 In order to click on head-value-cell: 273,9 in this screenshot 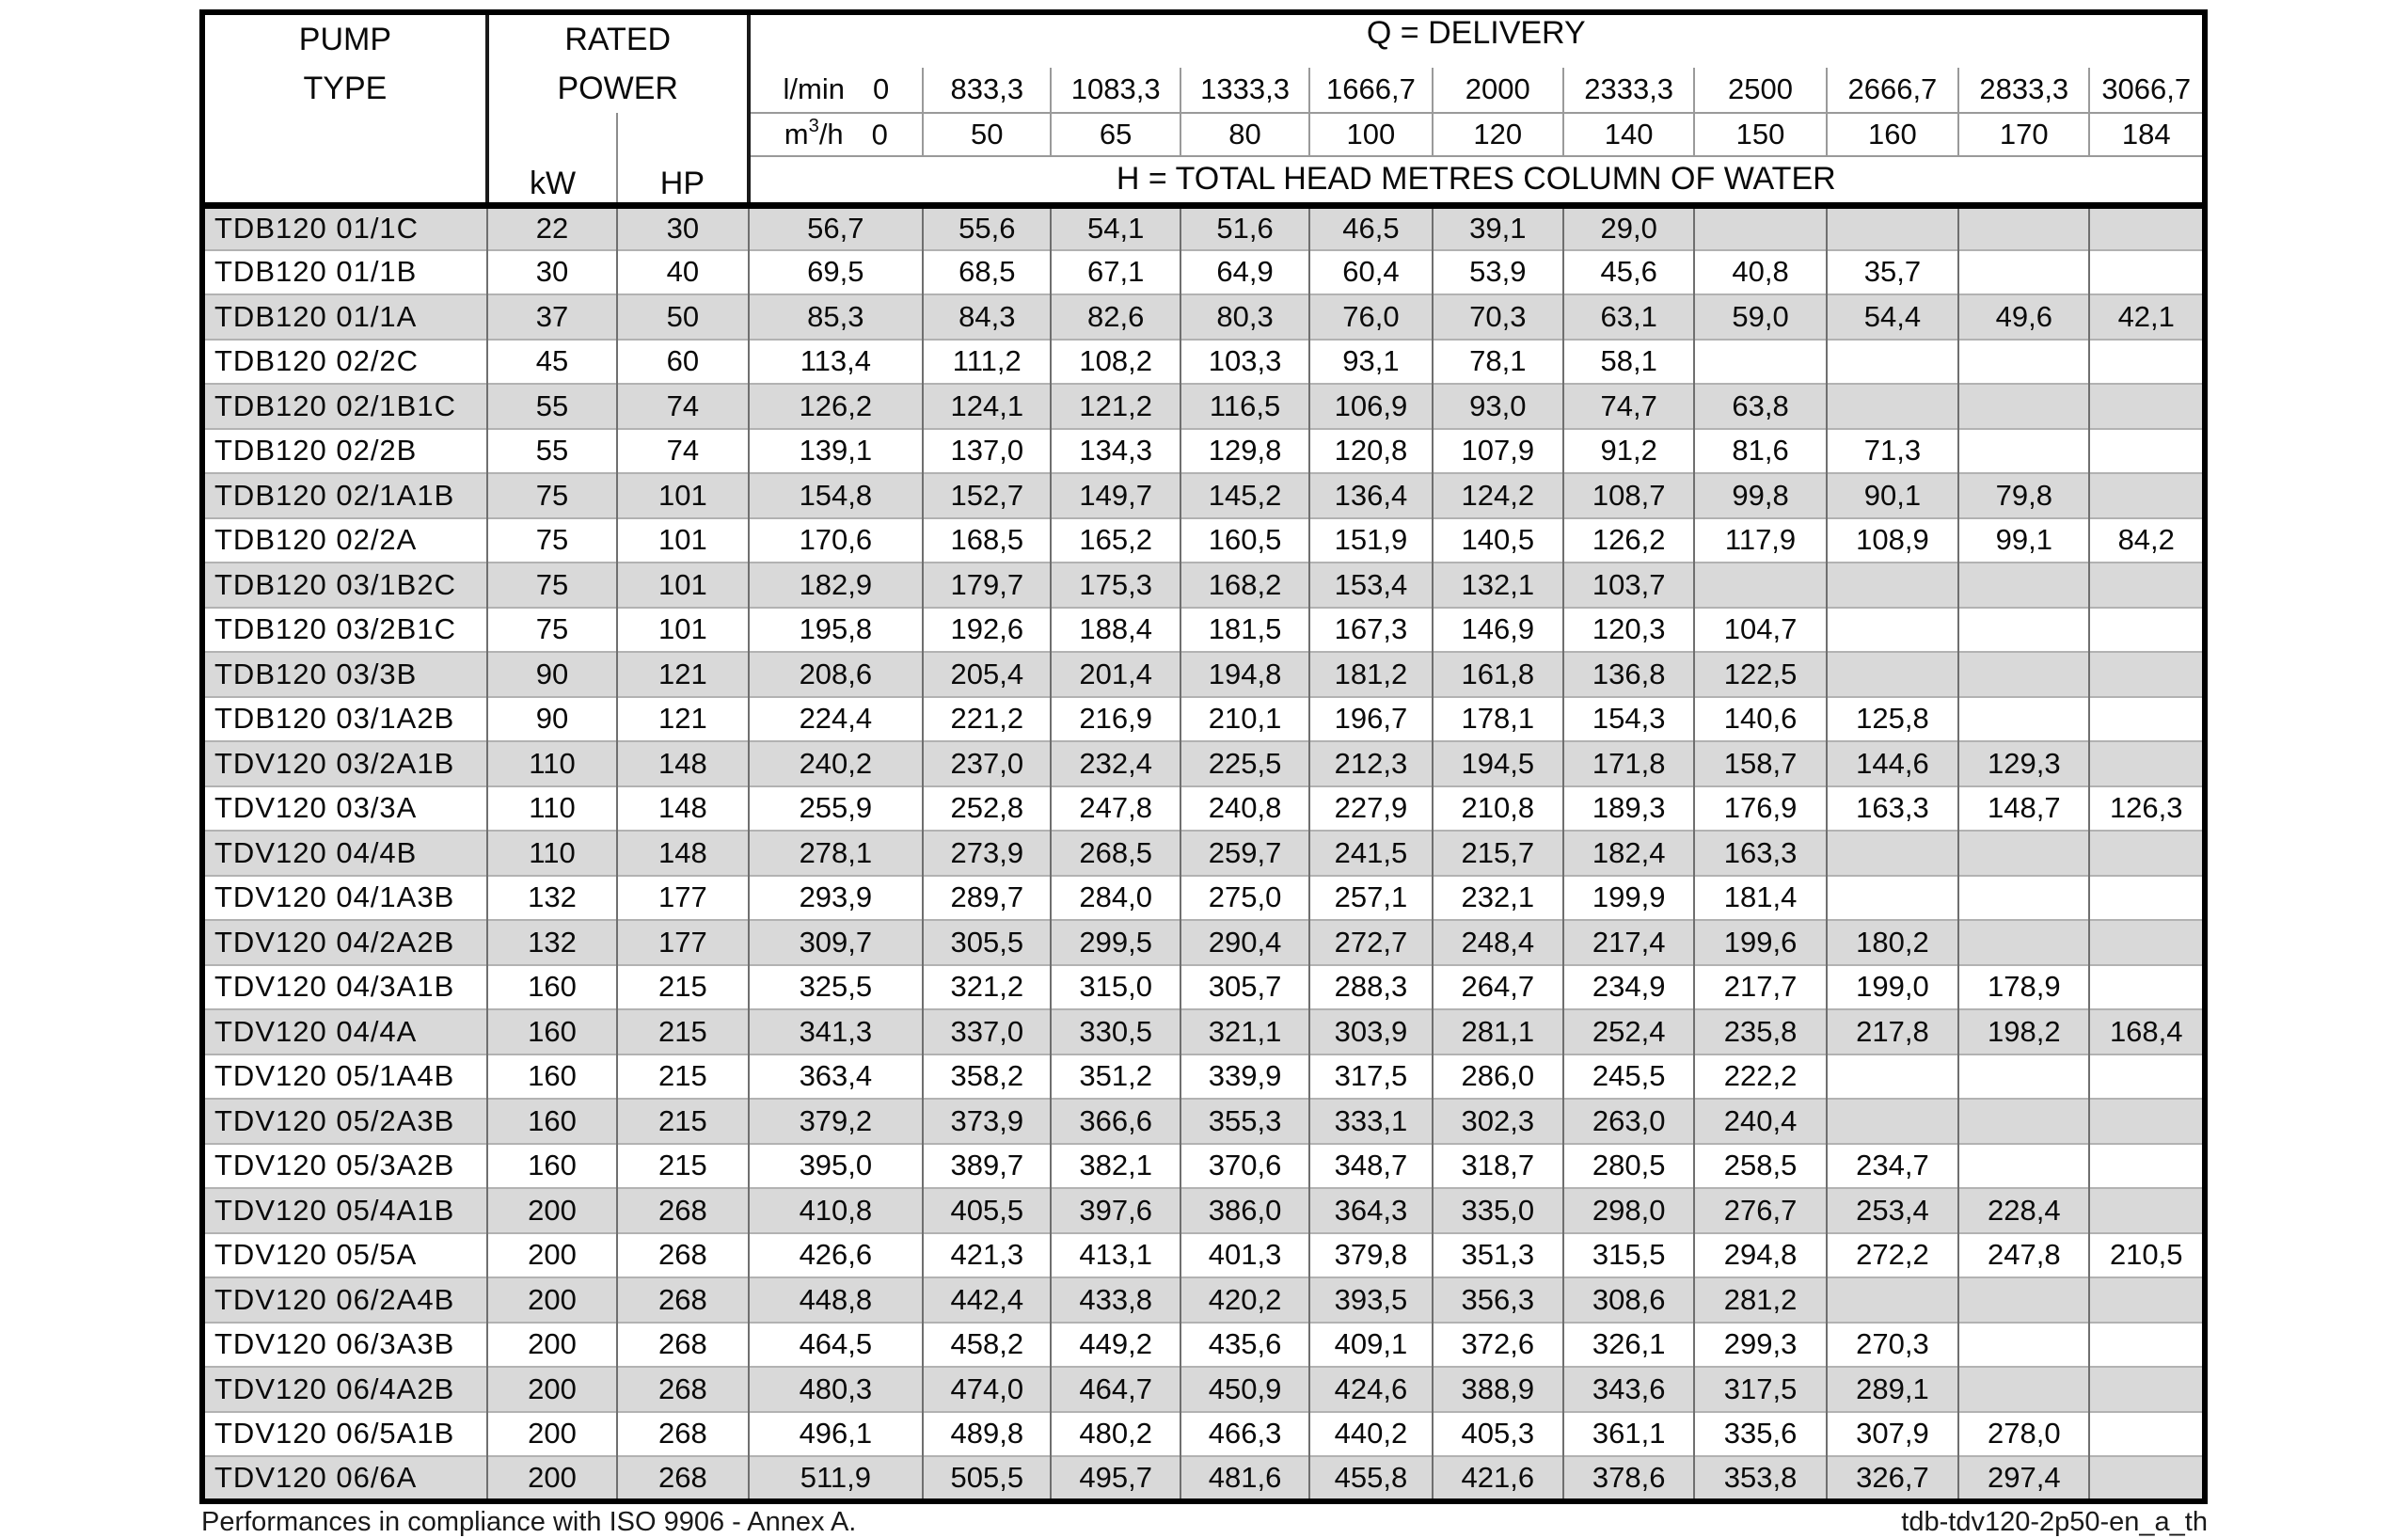, I will do `click(987, 853)`.